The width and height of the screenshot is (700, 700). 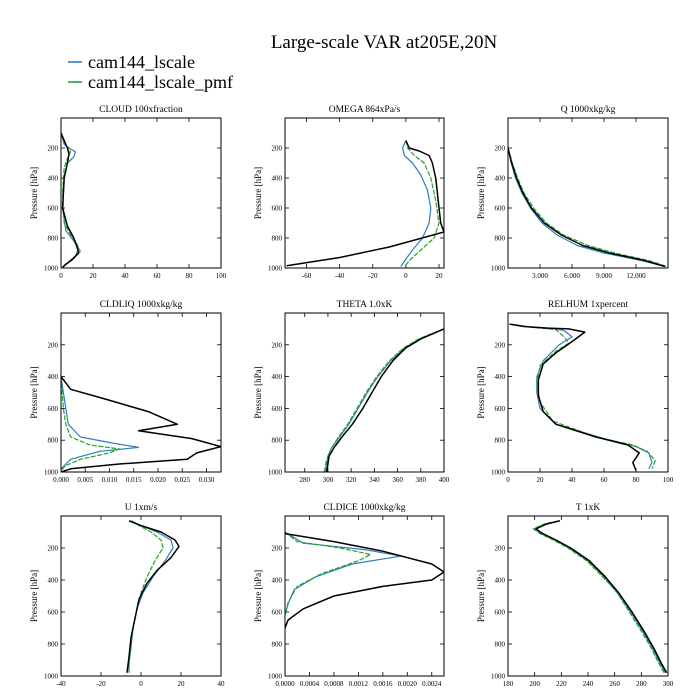 I want to click on x-tick-label: 3.000, so click(x=540, y=276).